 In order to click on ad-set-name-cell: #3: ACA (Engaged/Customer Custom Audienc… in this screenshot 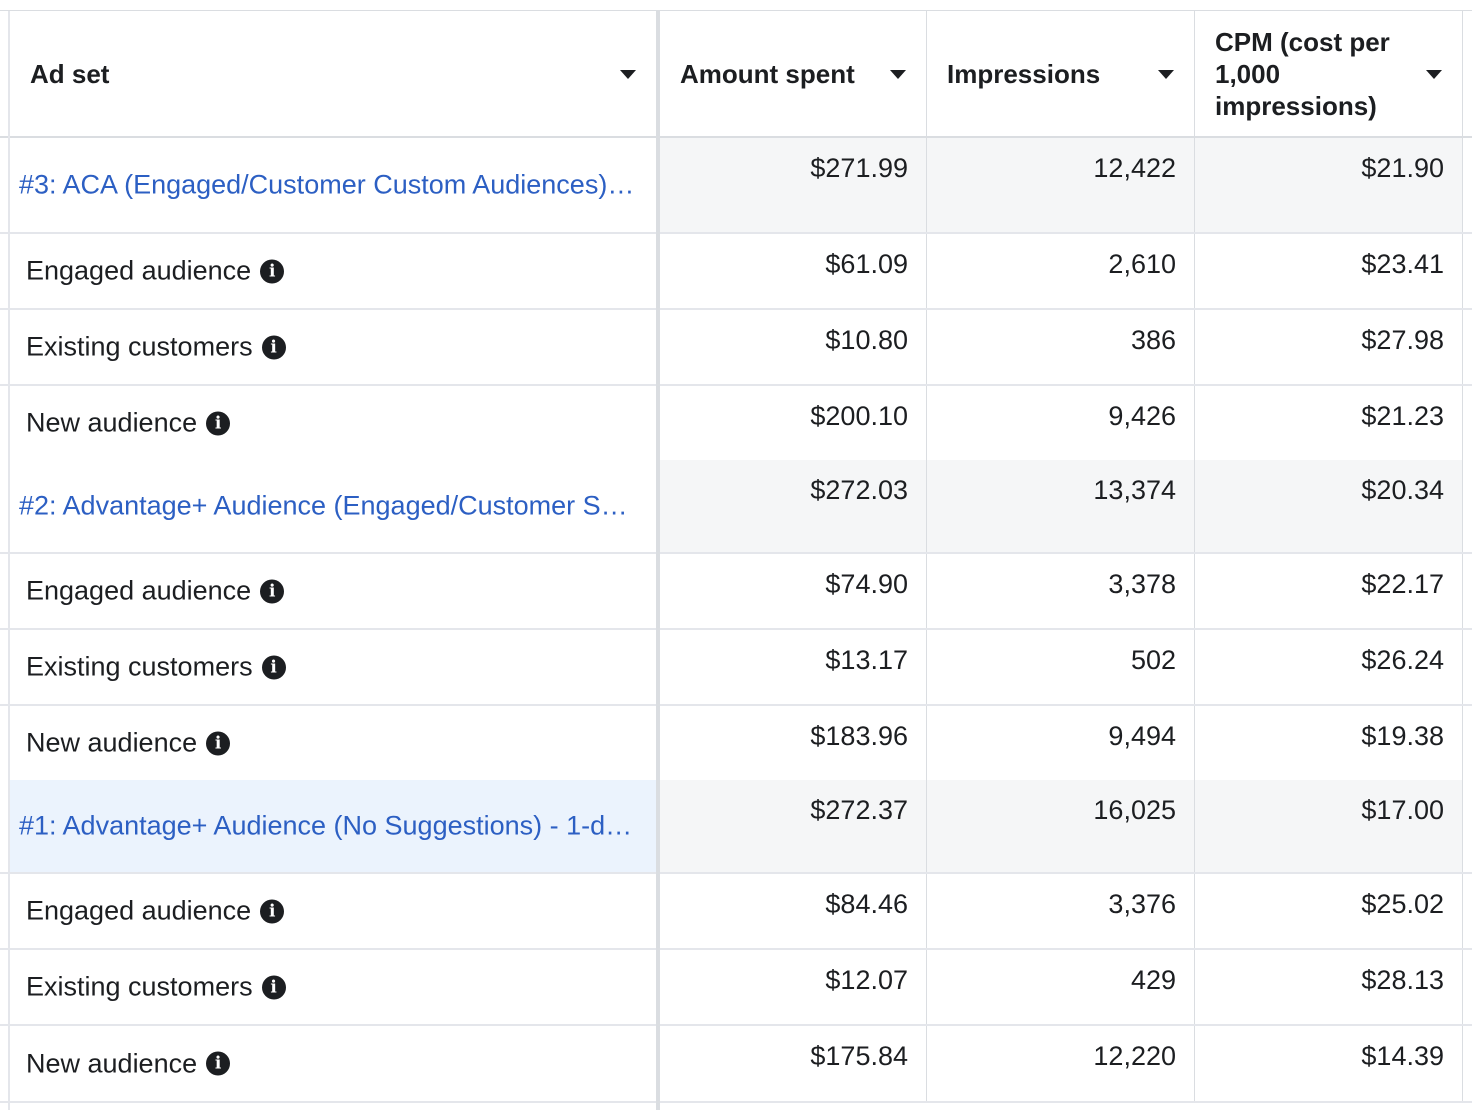, I will do `click(333, 185)`.